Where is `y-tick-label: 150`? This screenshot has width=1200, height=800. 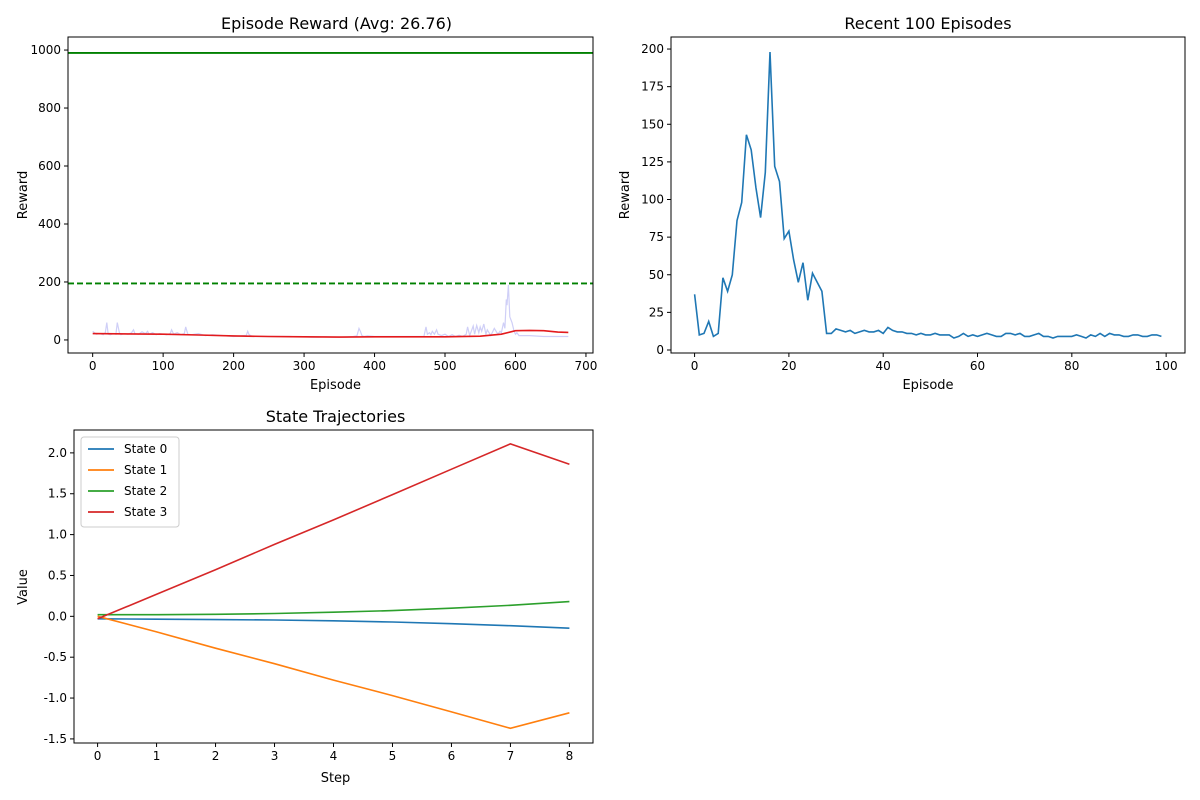 y-tick-label: 150 is located at coordinates (652, 124).